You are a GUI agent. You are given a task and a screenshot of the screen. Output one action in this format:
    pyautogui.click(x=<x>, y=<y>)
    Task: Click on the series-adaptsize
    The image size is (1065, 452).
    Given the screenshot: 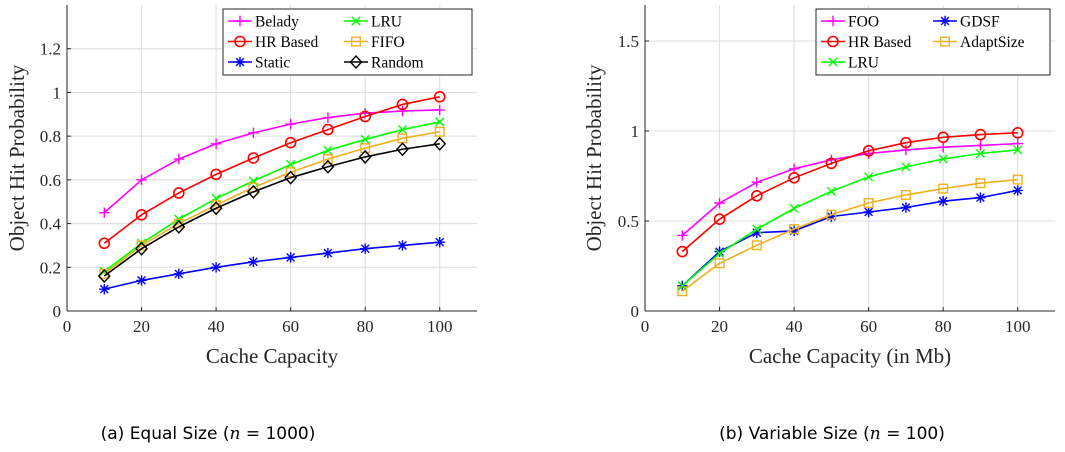 What is the action you would take?
    pyautogui.click(x=850, y=235)
    